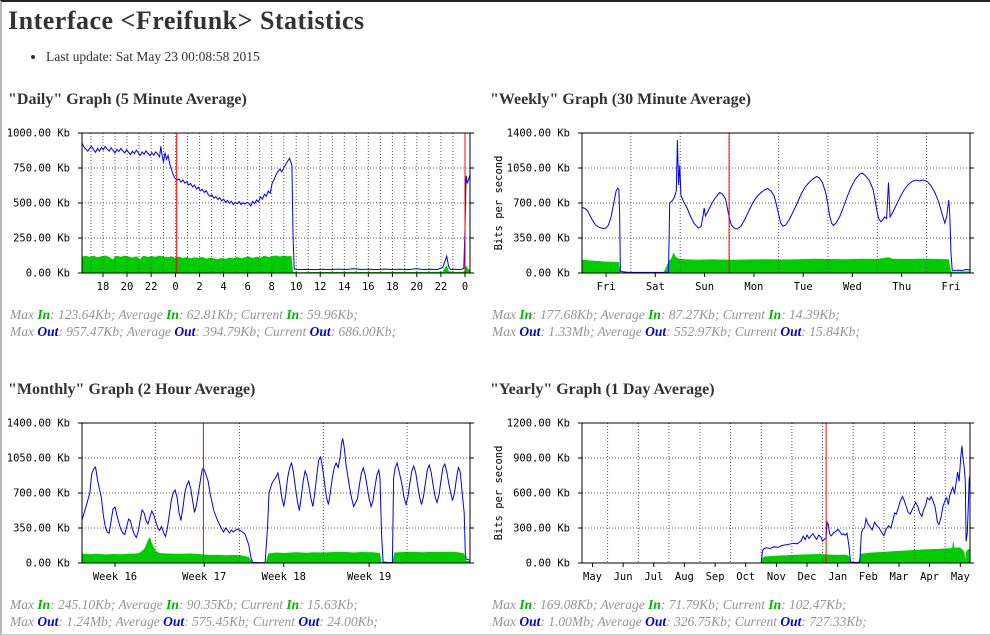  I want to click on x-axis-tick-label: 18, so click(103, 287).